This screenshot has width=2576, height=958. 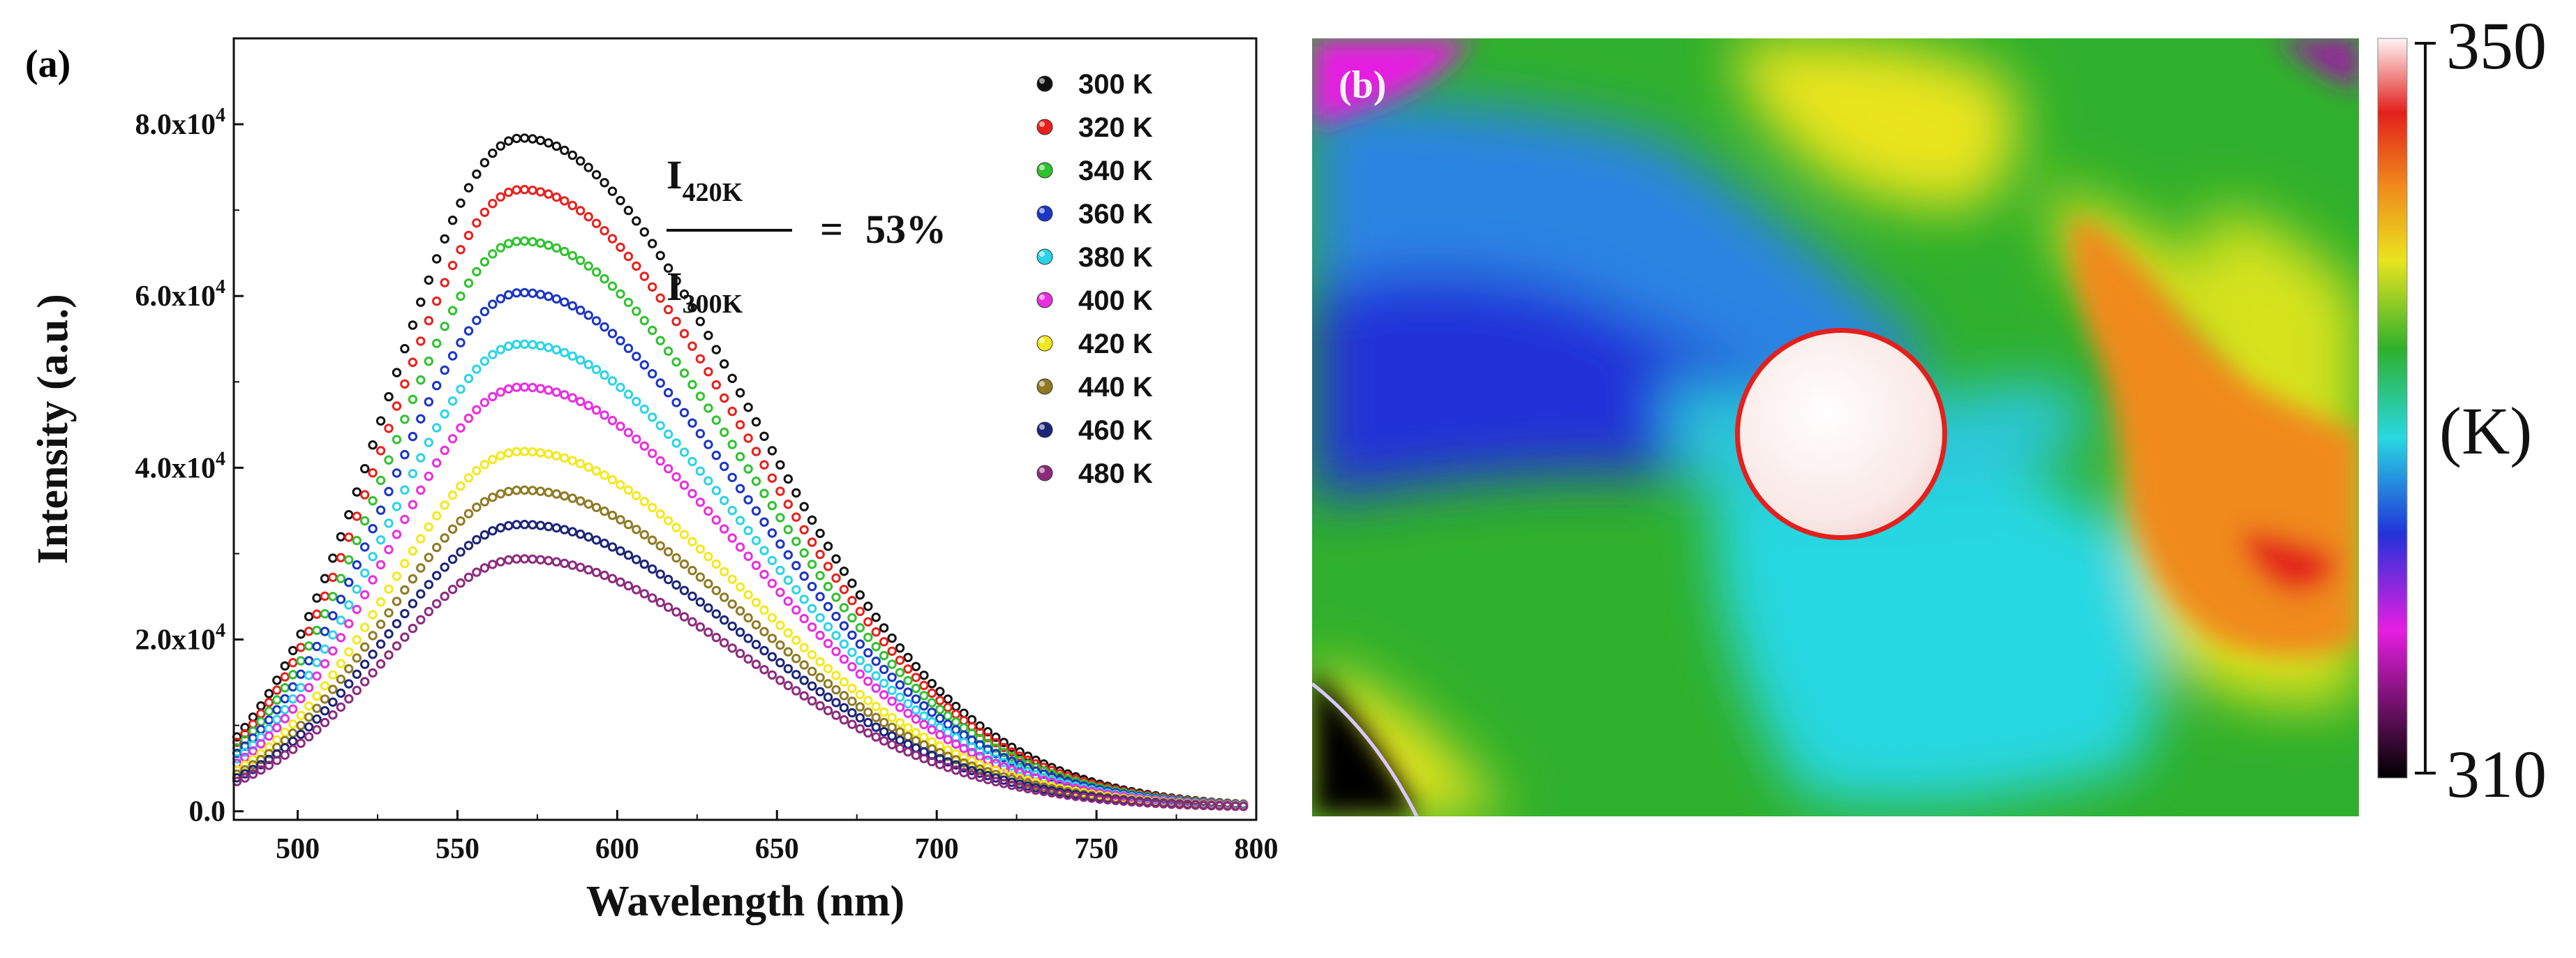 I want to click on colorbar-min-label: 310, so click(x=2496, y=774).